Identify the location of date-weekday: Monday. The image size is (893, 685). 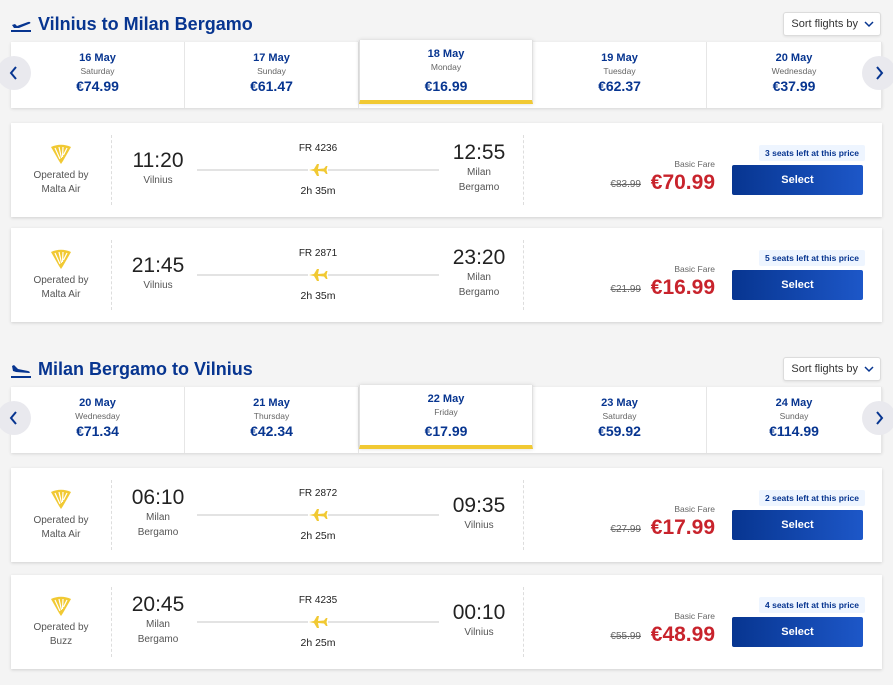
(446, 67).